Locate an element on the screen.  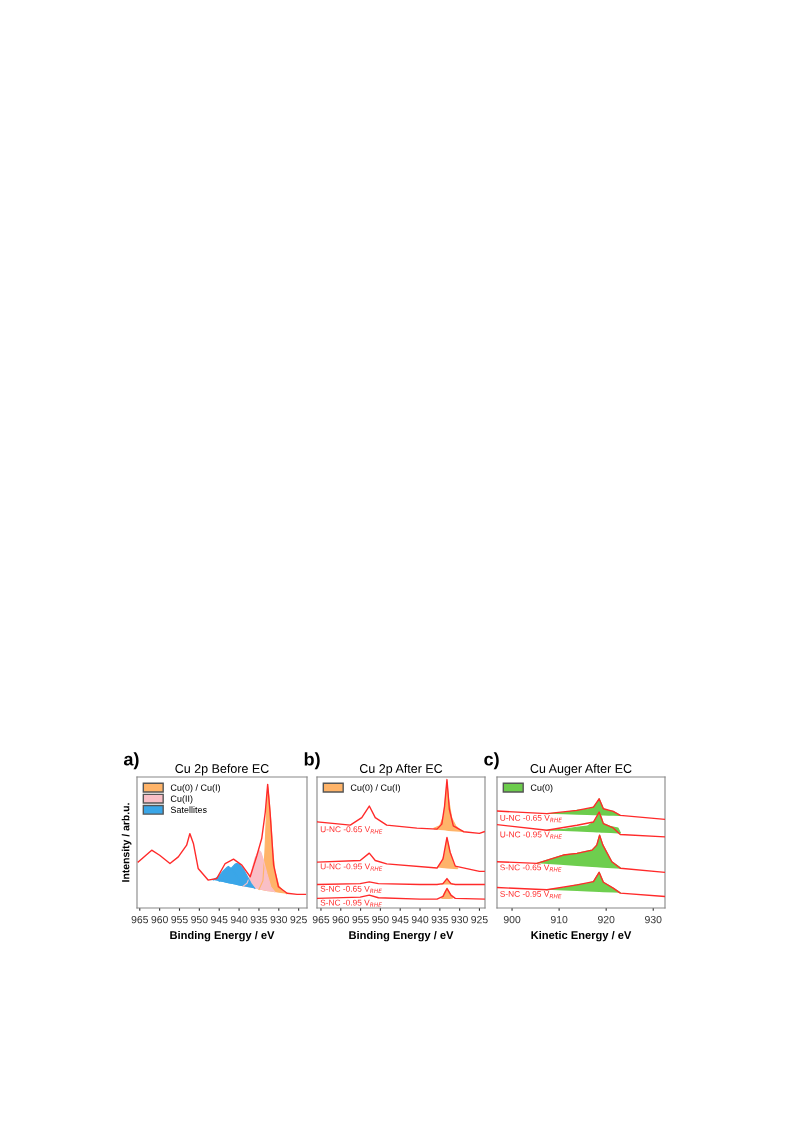
x-axis-title: Kinetic Energy / eV is located at coordinates (581, 936).